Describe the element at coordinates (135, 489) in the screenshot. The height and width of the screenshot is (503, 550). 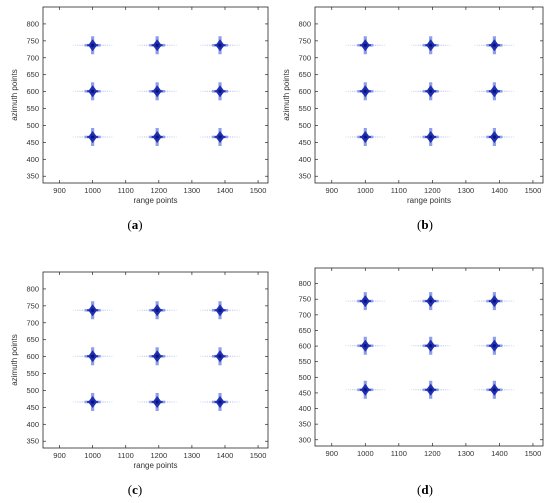
I see `panel-caption: (c)` at that location.